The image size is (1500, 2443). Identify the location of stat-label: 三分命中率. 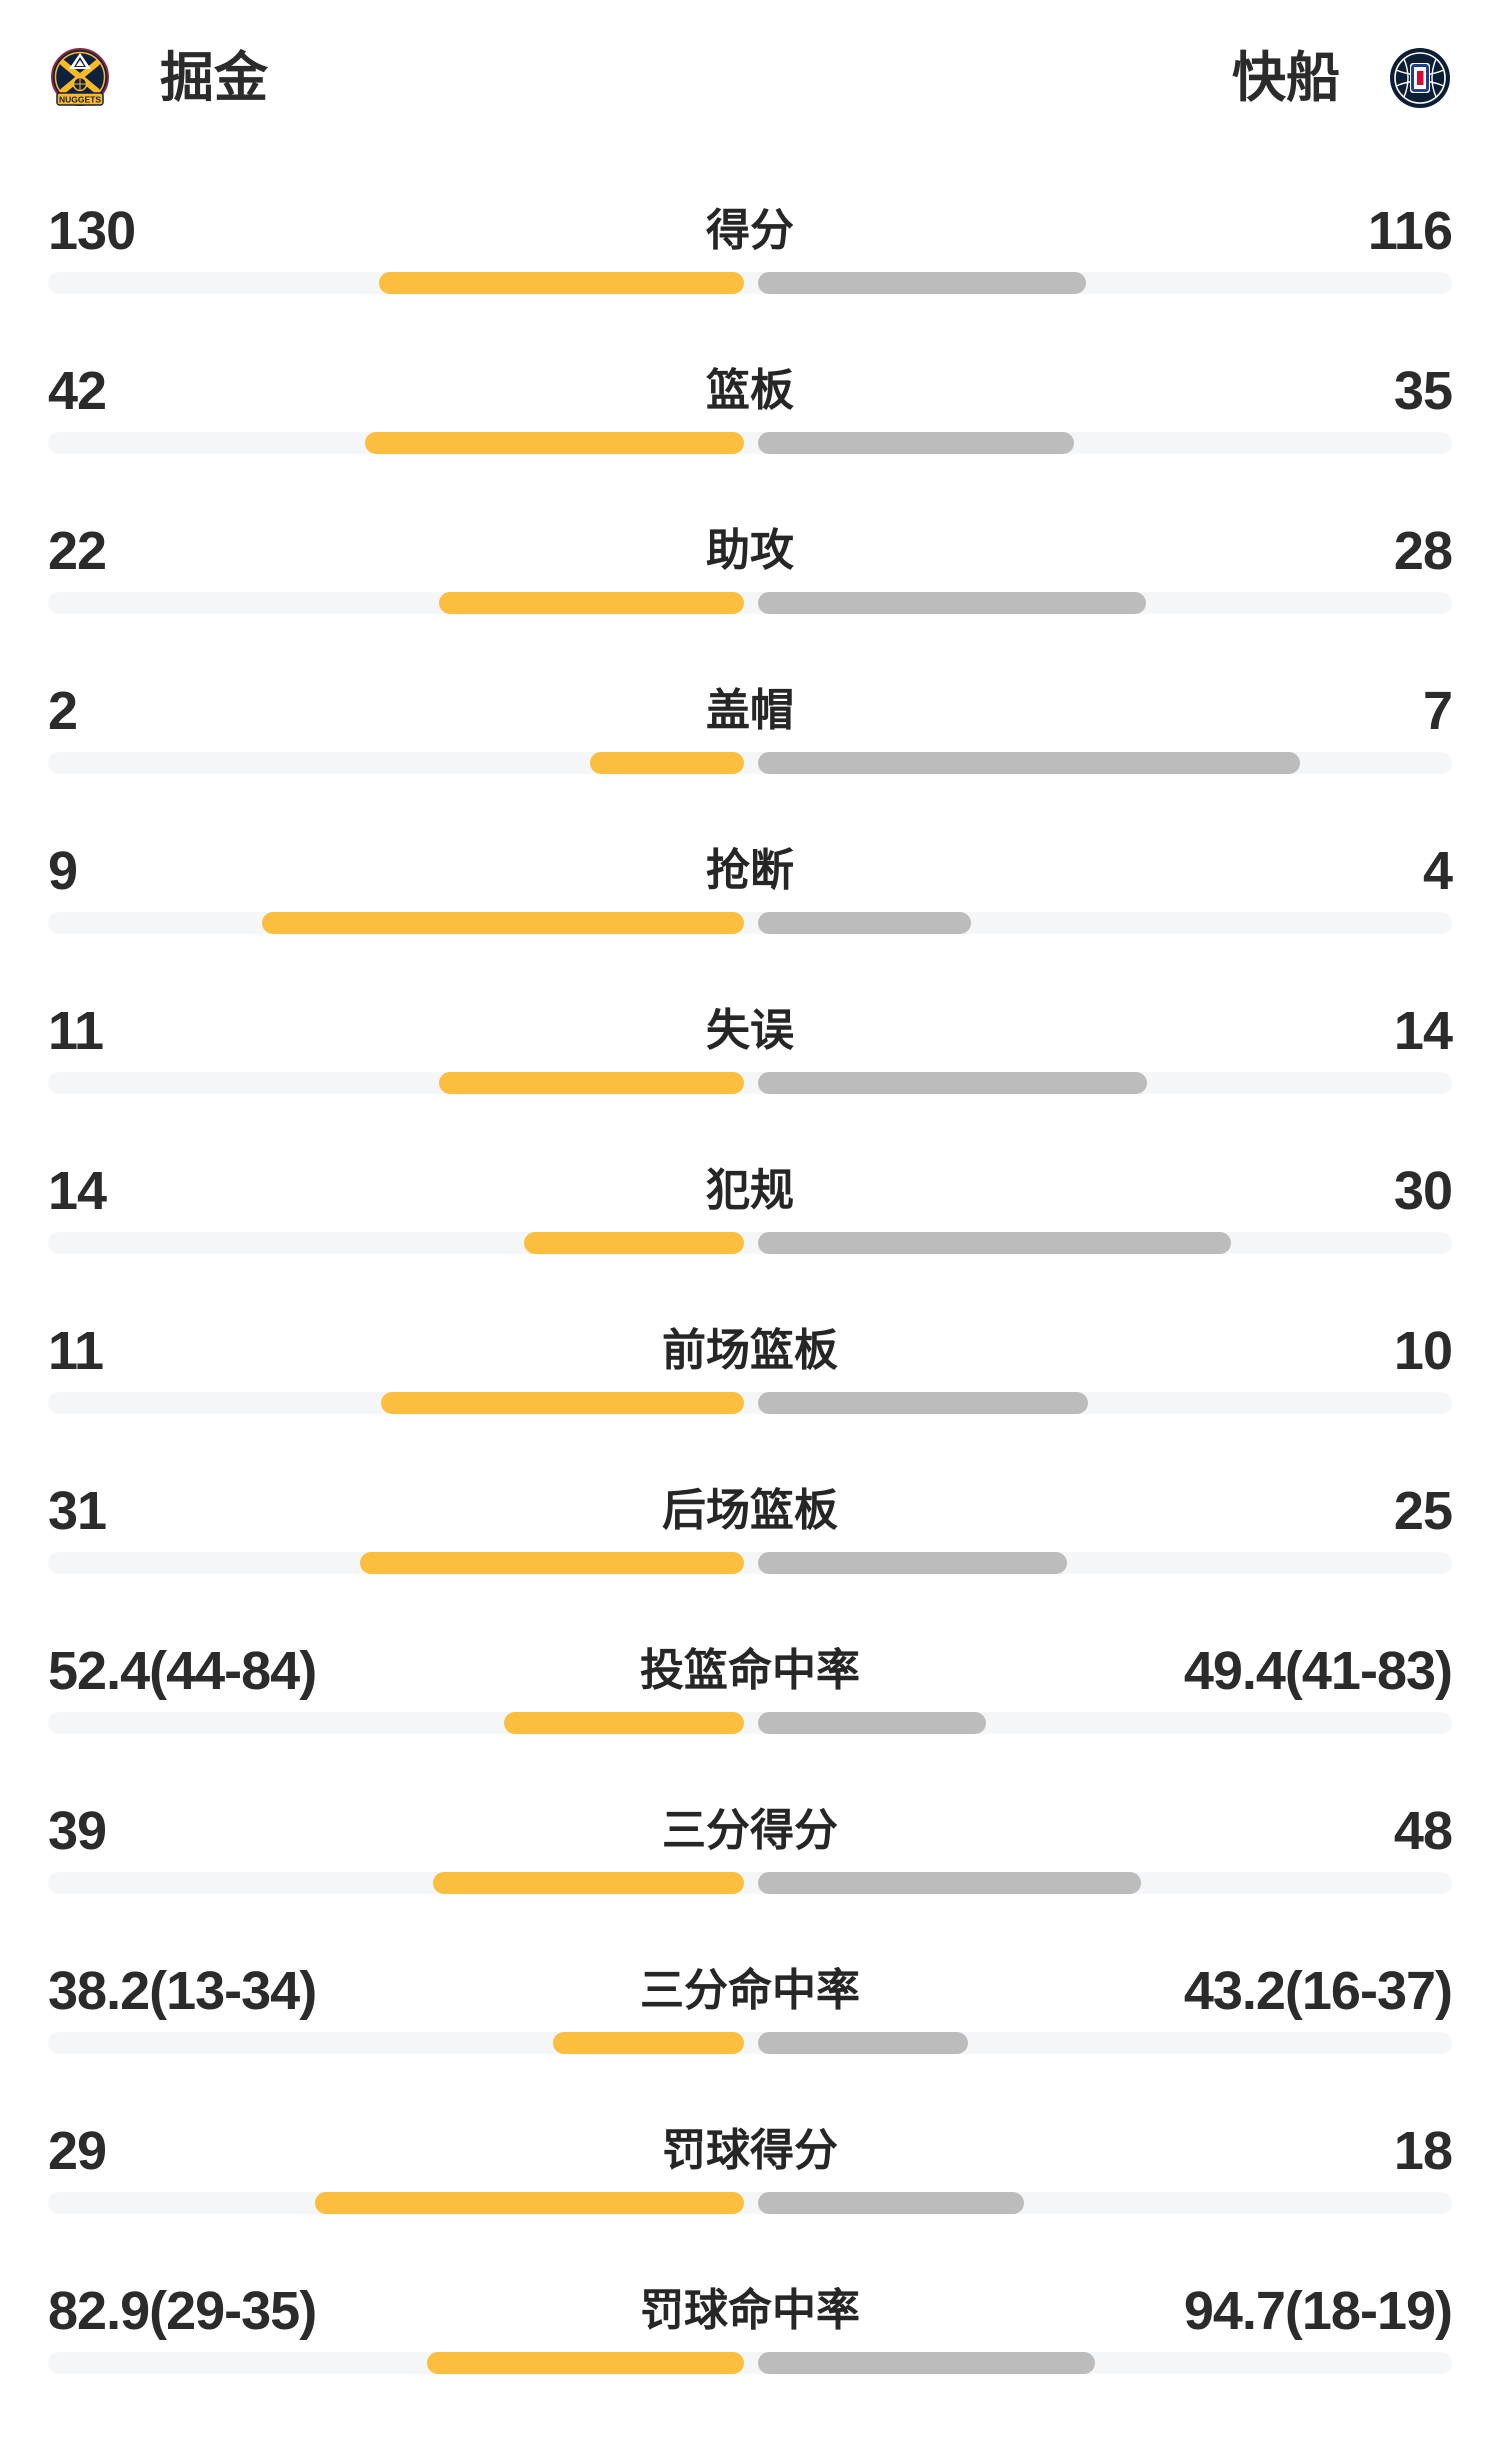
(750, 1990).